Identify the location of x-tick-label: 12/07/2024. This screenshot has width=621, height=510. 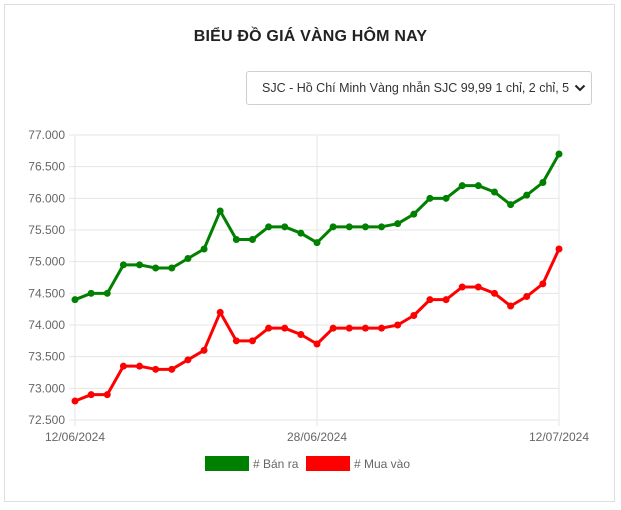
(559, 437).